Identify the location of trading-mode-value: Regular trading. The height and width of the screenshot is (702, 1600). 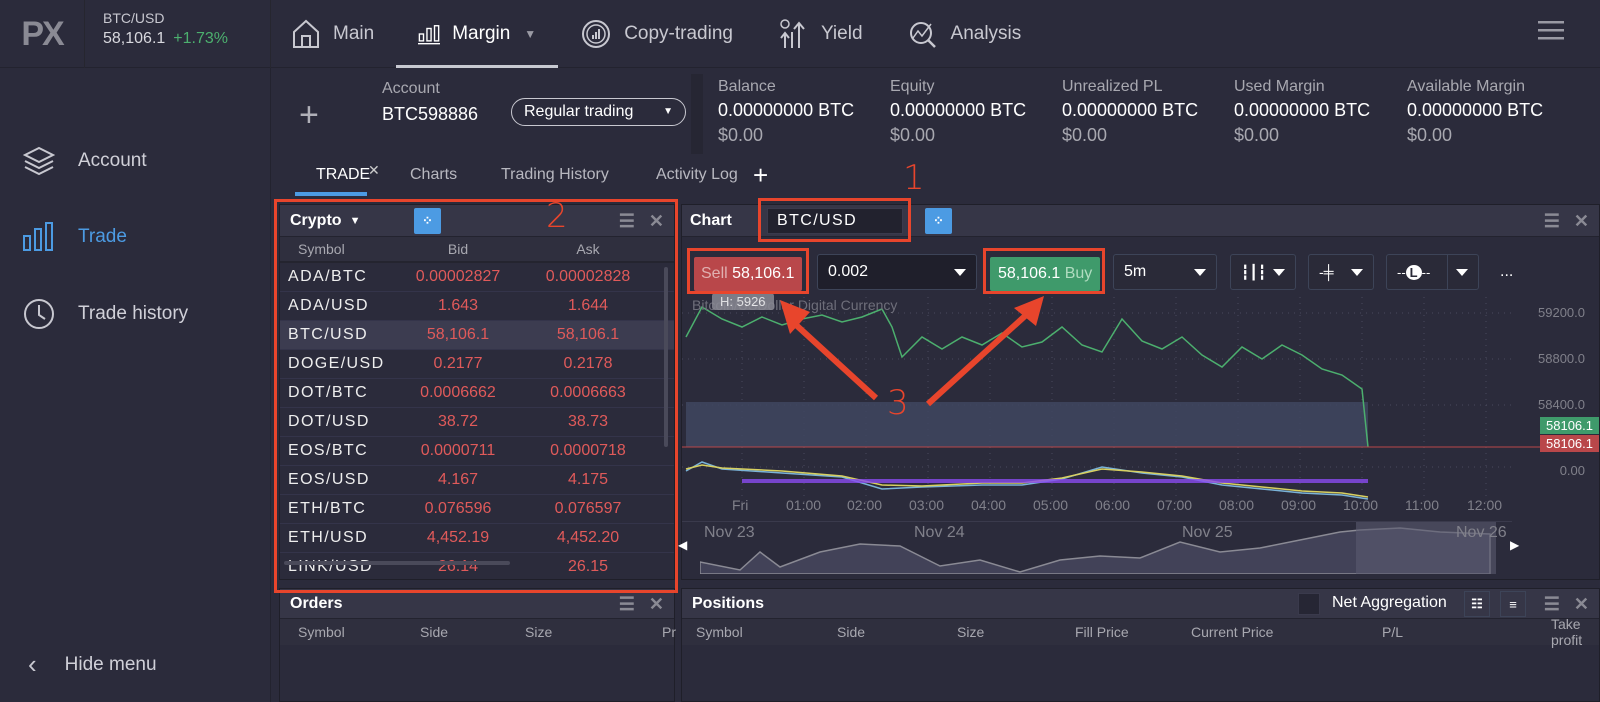
(579, 111).